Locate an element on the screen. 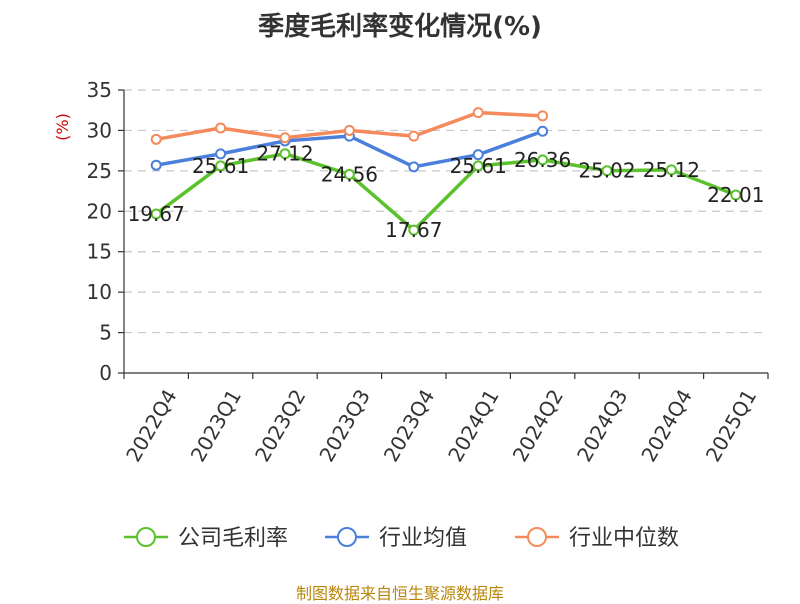  series-line is located at coordinates (446, 191).